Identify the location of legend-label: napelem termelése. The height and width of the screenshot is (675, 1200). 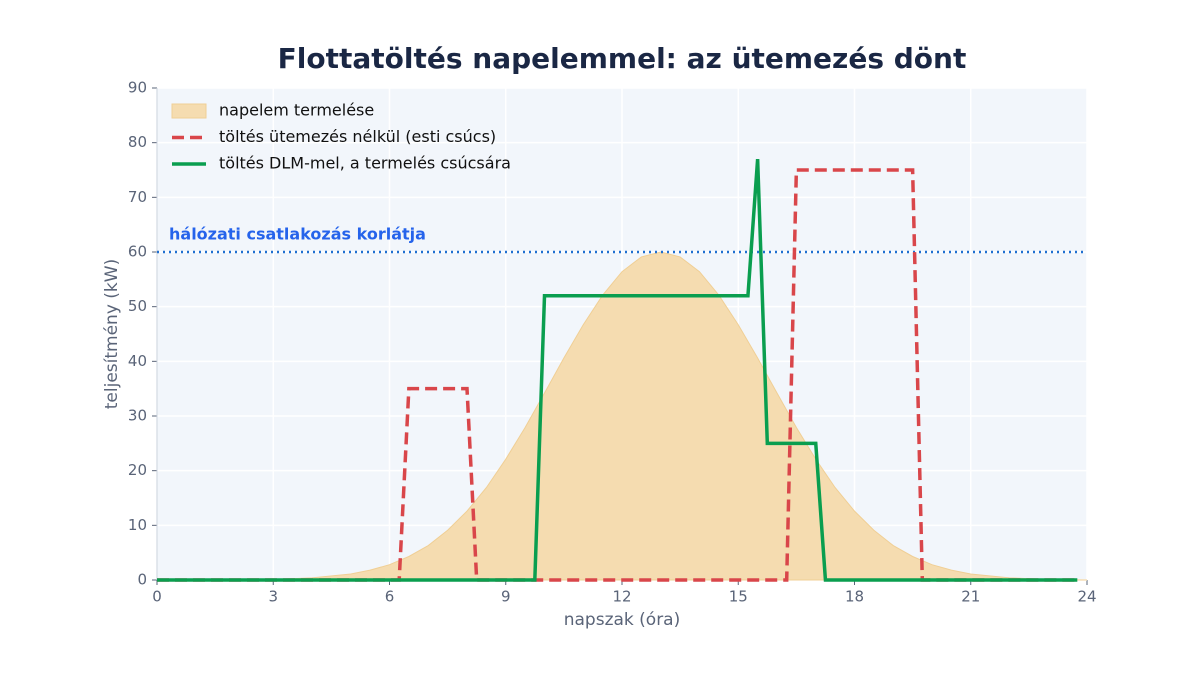
(296, 110).